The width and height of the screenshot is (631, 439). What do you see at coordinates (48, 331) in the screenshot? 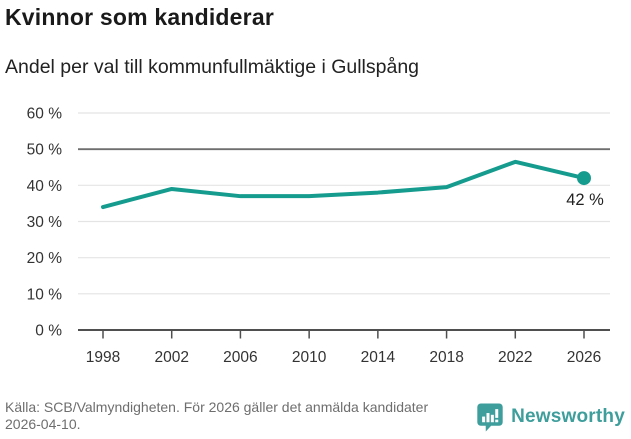
I see `y-tick-label: 0 %` at bounding box center [48, 331].